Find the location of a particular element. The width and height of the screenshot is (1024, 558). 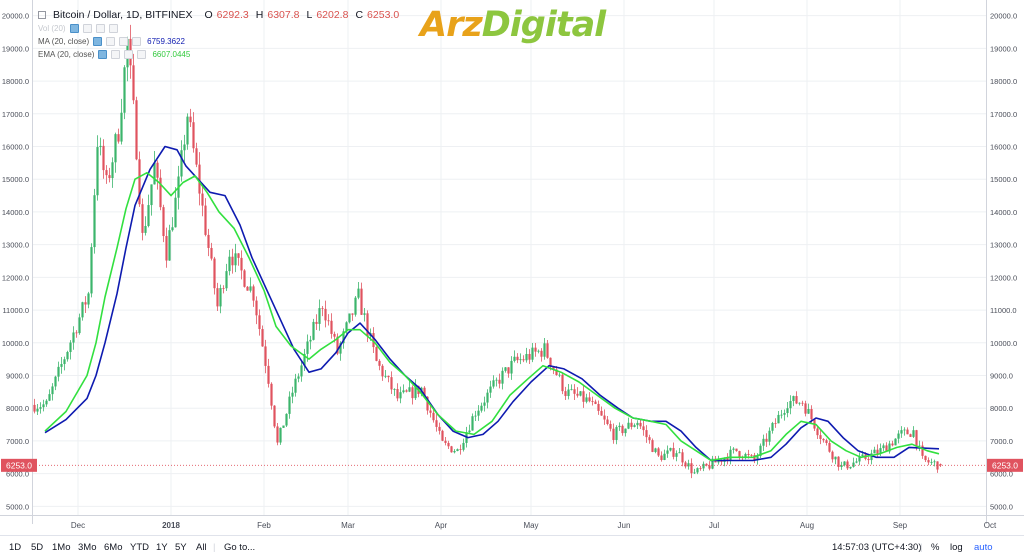

volume-legend: Vol (20) is located at coordinates (78, 28).